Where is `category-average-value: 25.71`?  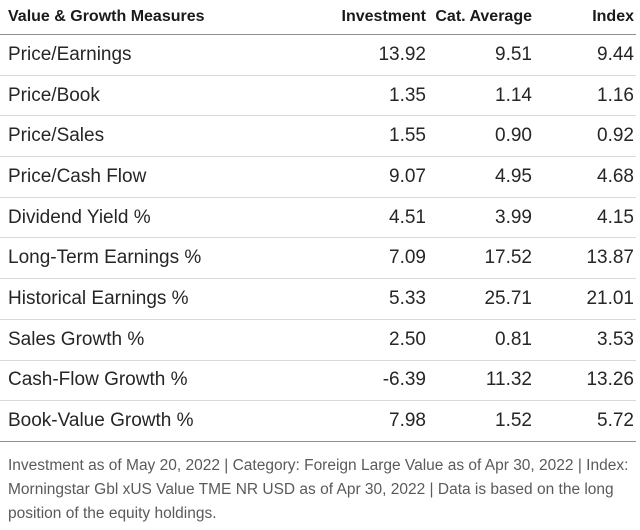
category-average-value: 25.71 is located at coordinates (479, 299).